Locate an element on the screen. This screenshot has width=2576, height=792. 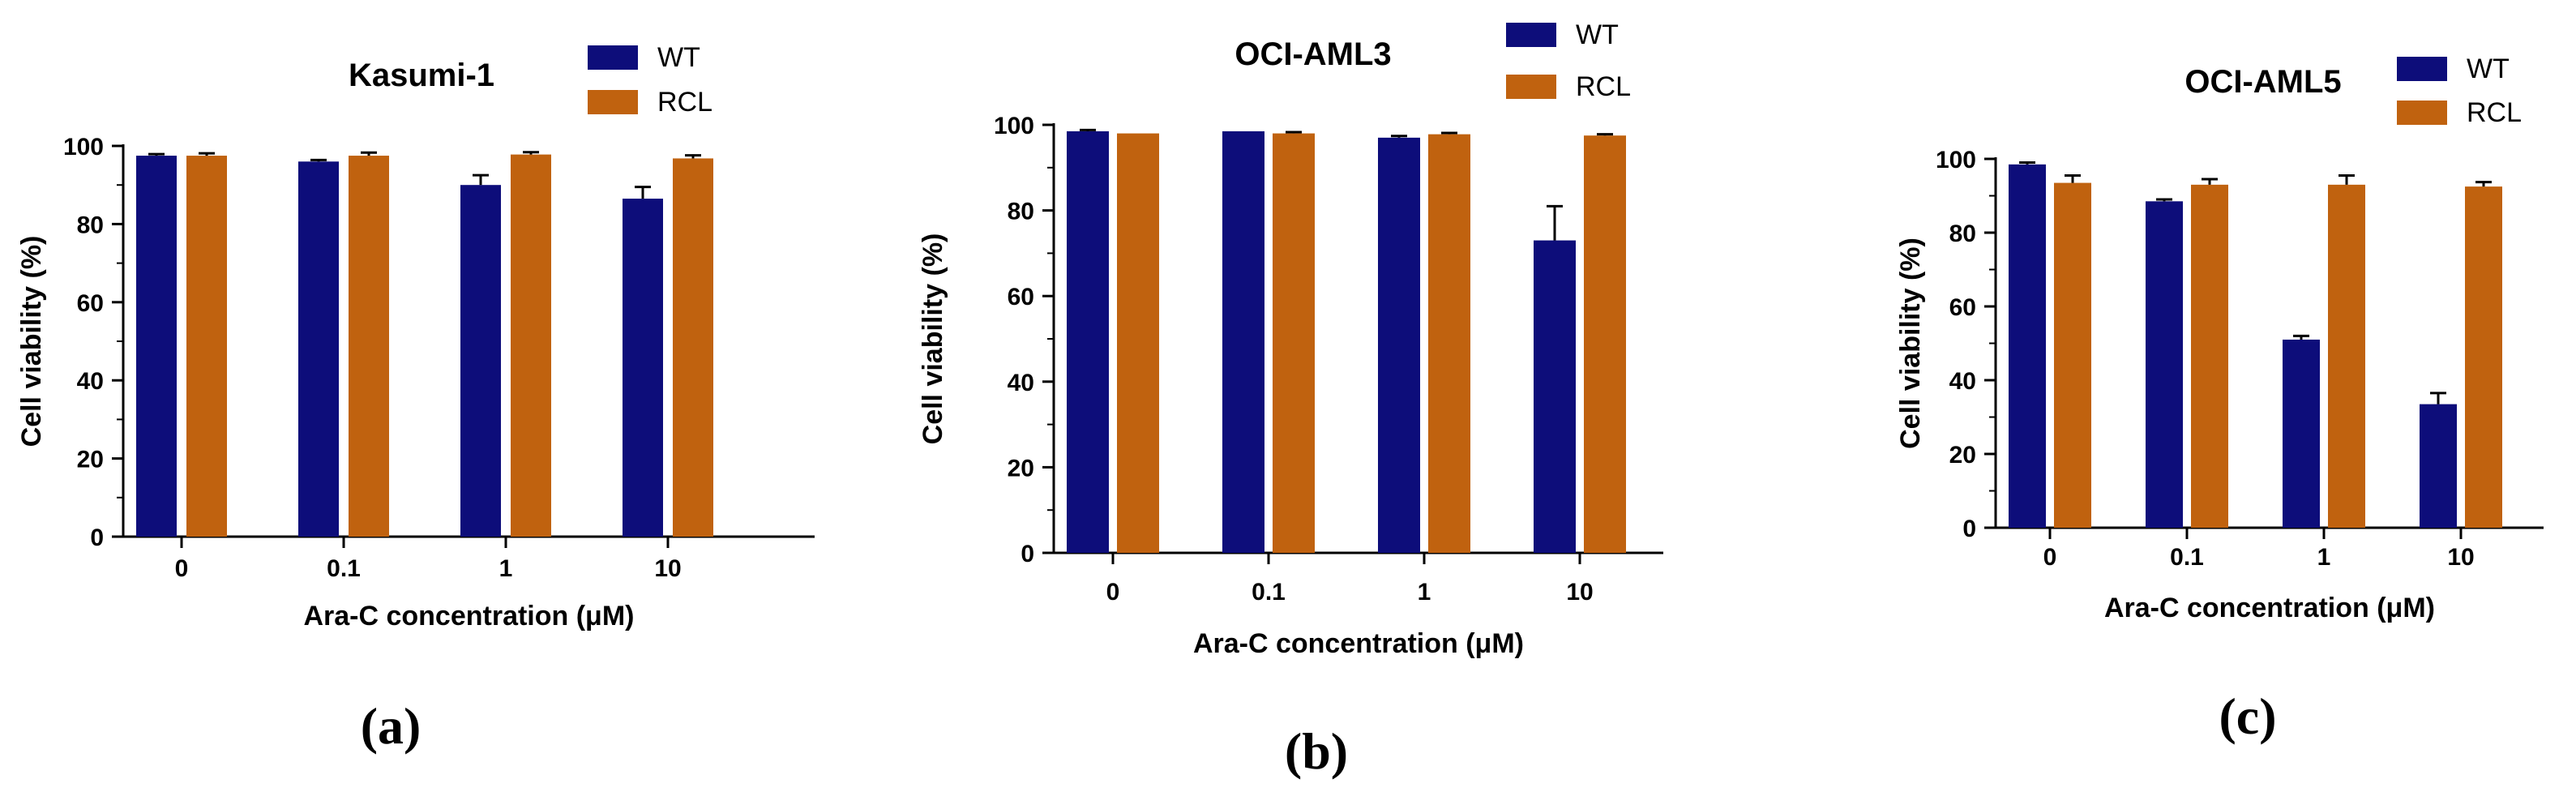
panel-letter: (c) is located at coordinates (2247, 716).